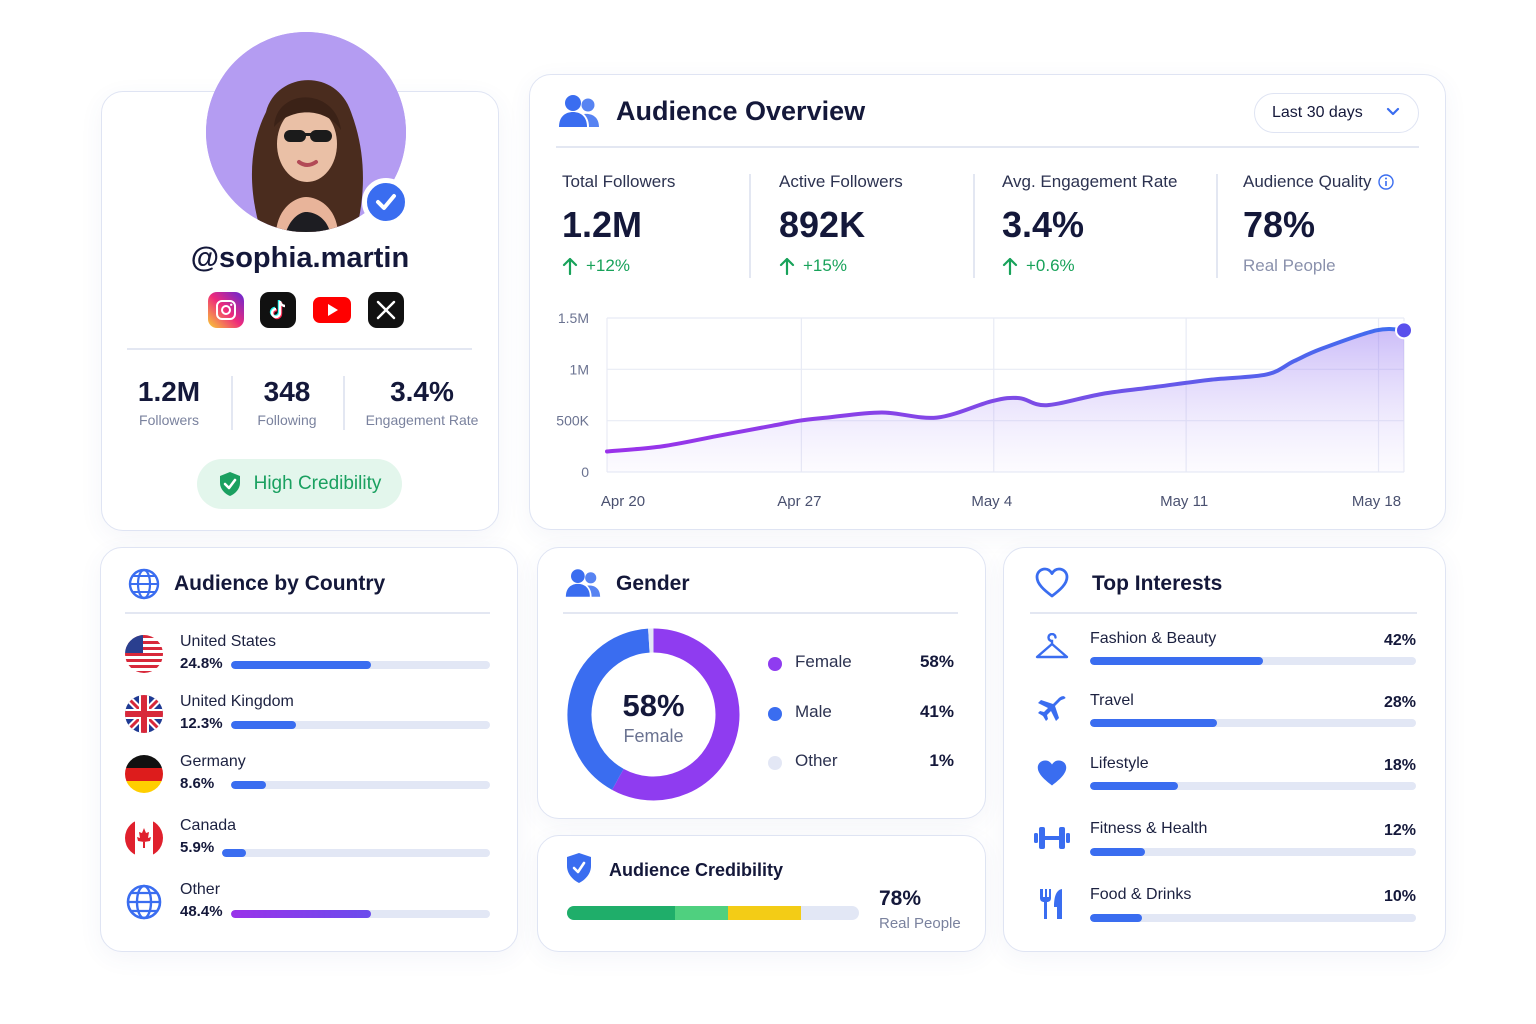  Describe the element at coordinates (386, 310) in the screenshot. I see `x-icon` at that location.